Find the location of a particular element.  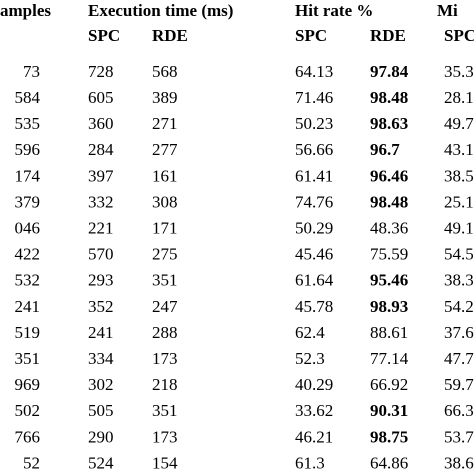

table-cell: 73 is located at coordinates (31, 71).